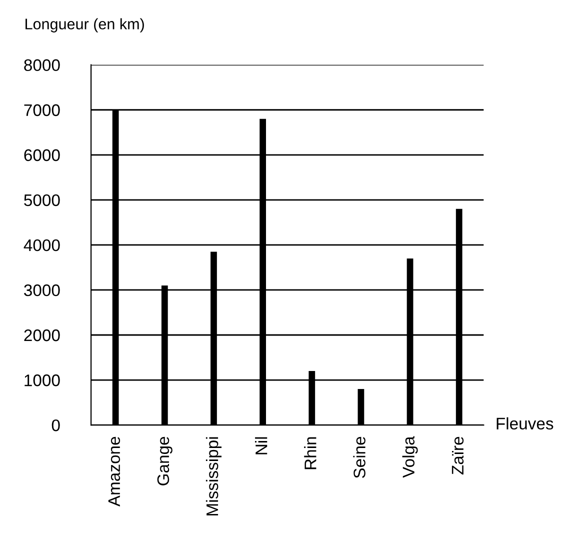 The height and width of the screenshot is (536, 569). What do you see at coordinates (410, 457) in the screenshot?
I see `x-tick-label: Volga` at bounding box center [410, 457].